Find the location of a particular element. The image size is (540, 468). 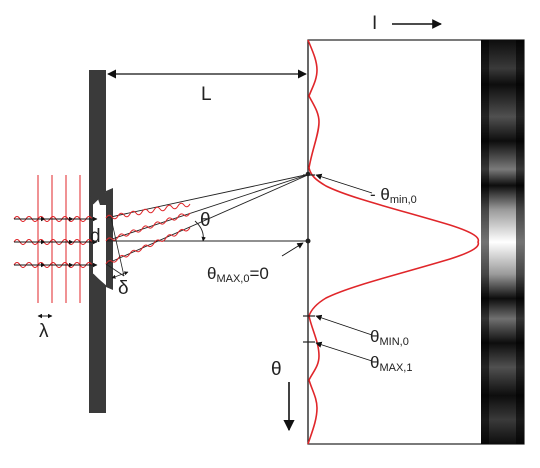

theta-max0-symbol: θ is located at coordinates (212, 273).